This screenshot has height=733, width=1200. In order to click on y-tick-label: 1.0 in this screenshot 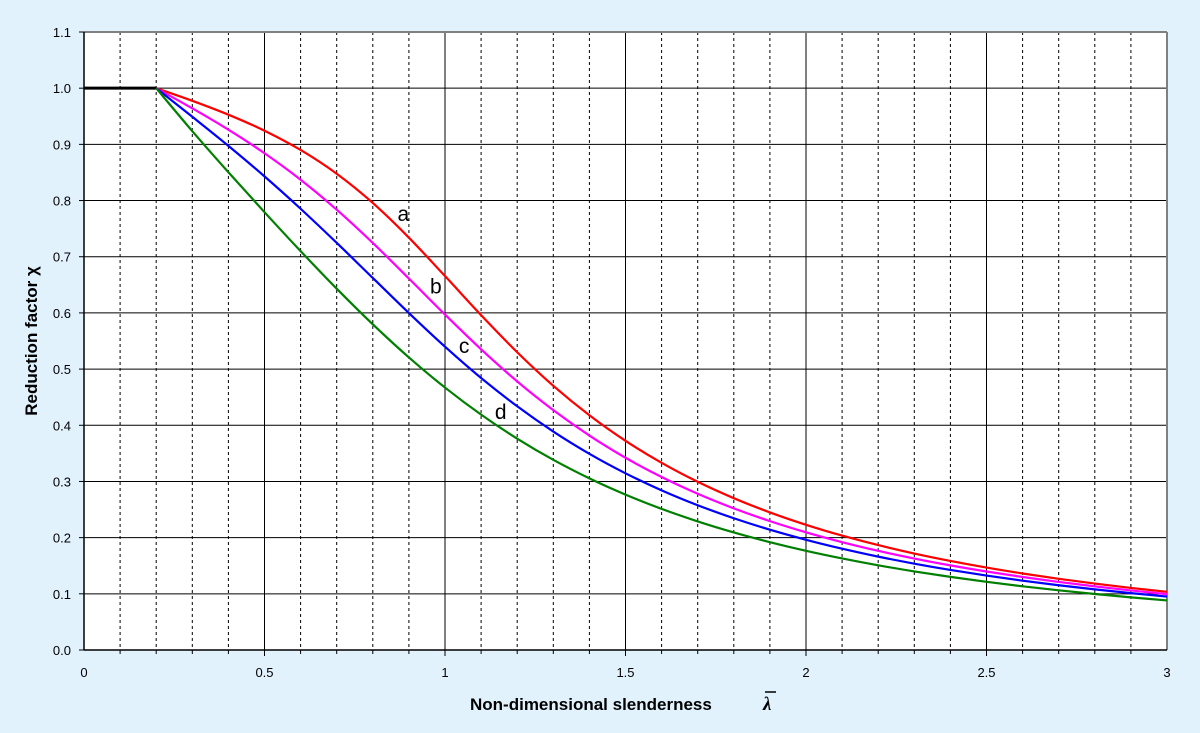, I will do `click(62, 88)`.